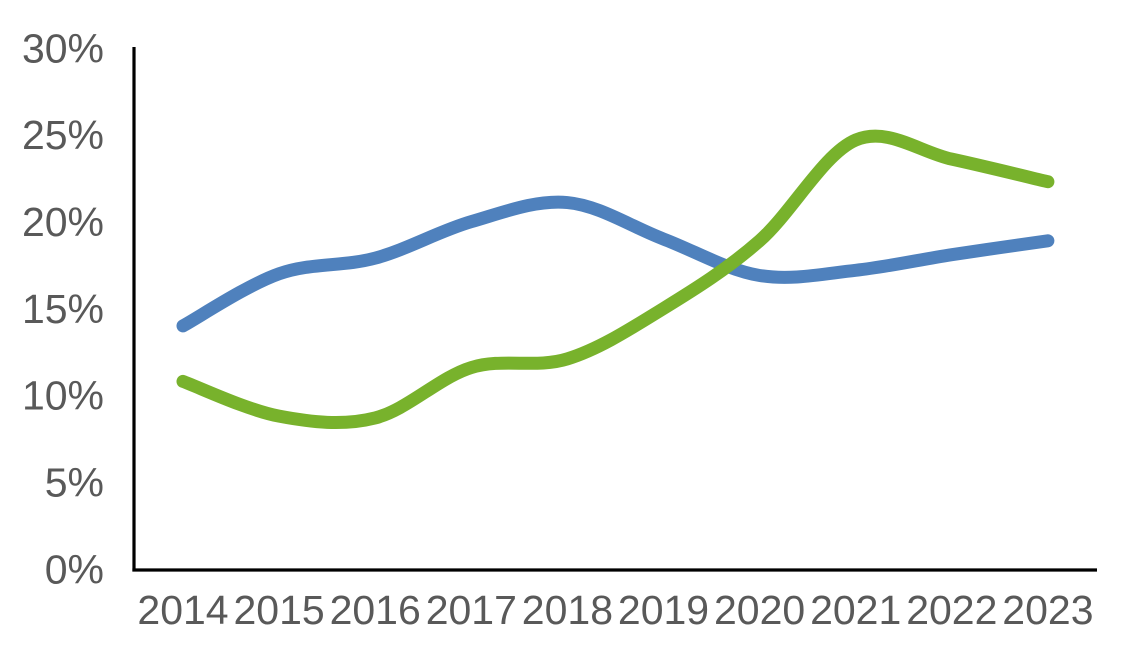  Describe the element at coordinates (663, 610) in the screenshot. I see `x-axis-tick-label: 2019` at that location.